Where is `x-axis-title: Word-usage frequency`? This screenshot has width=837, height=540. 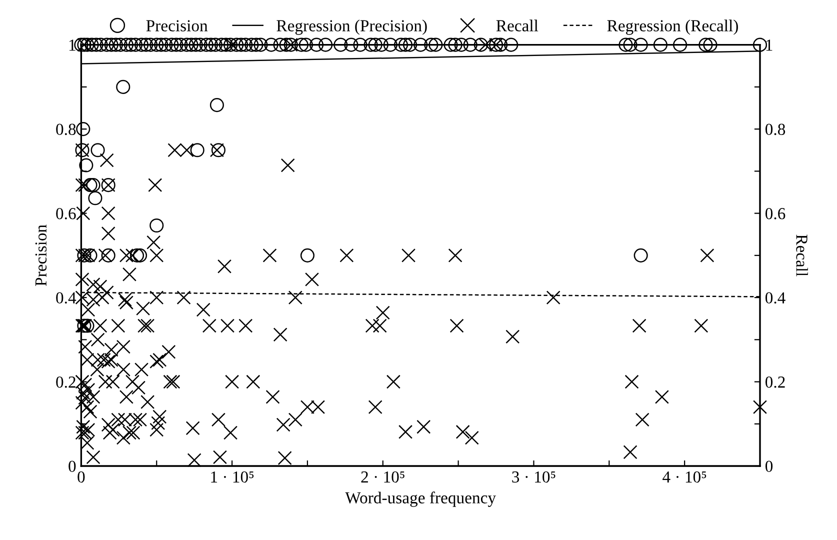 x-axis-title: Word-usage frequency is located at coordinates (420, 499).